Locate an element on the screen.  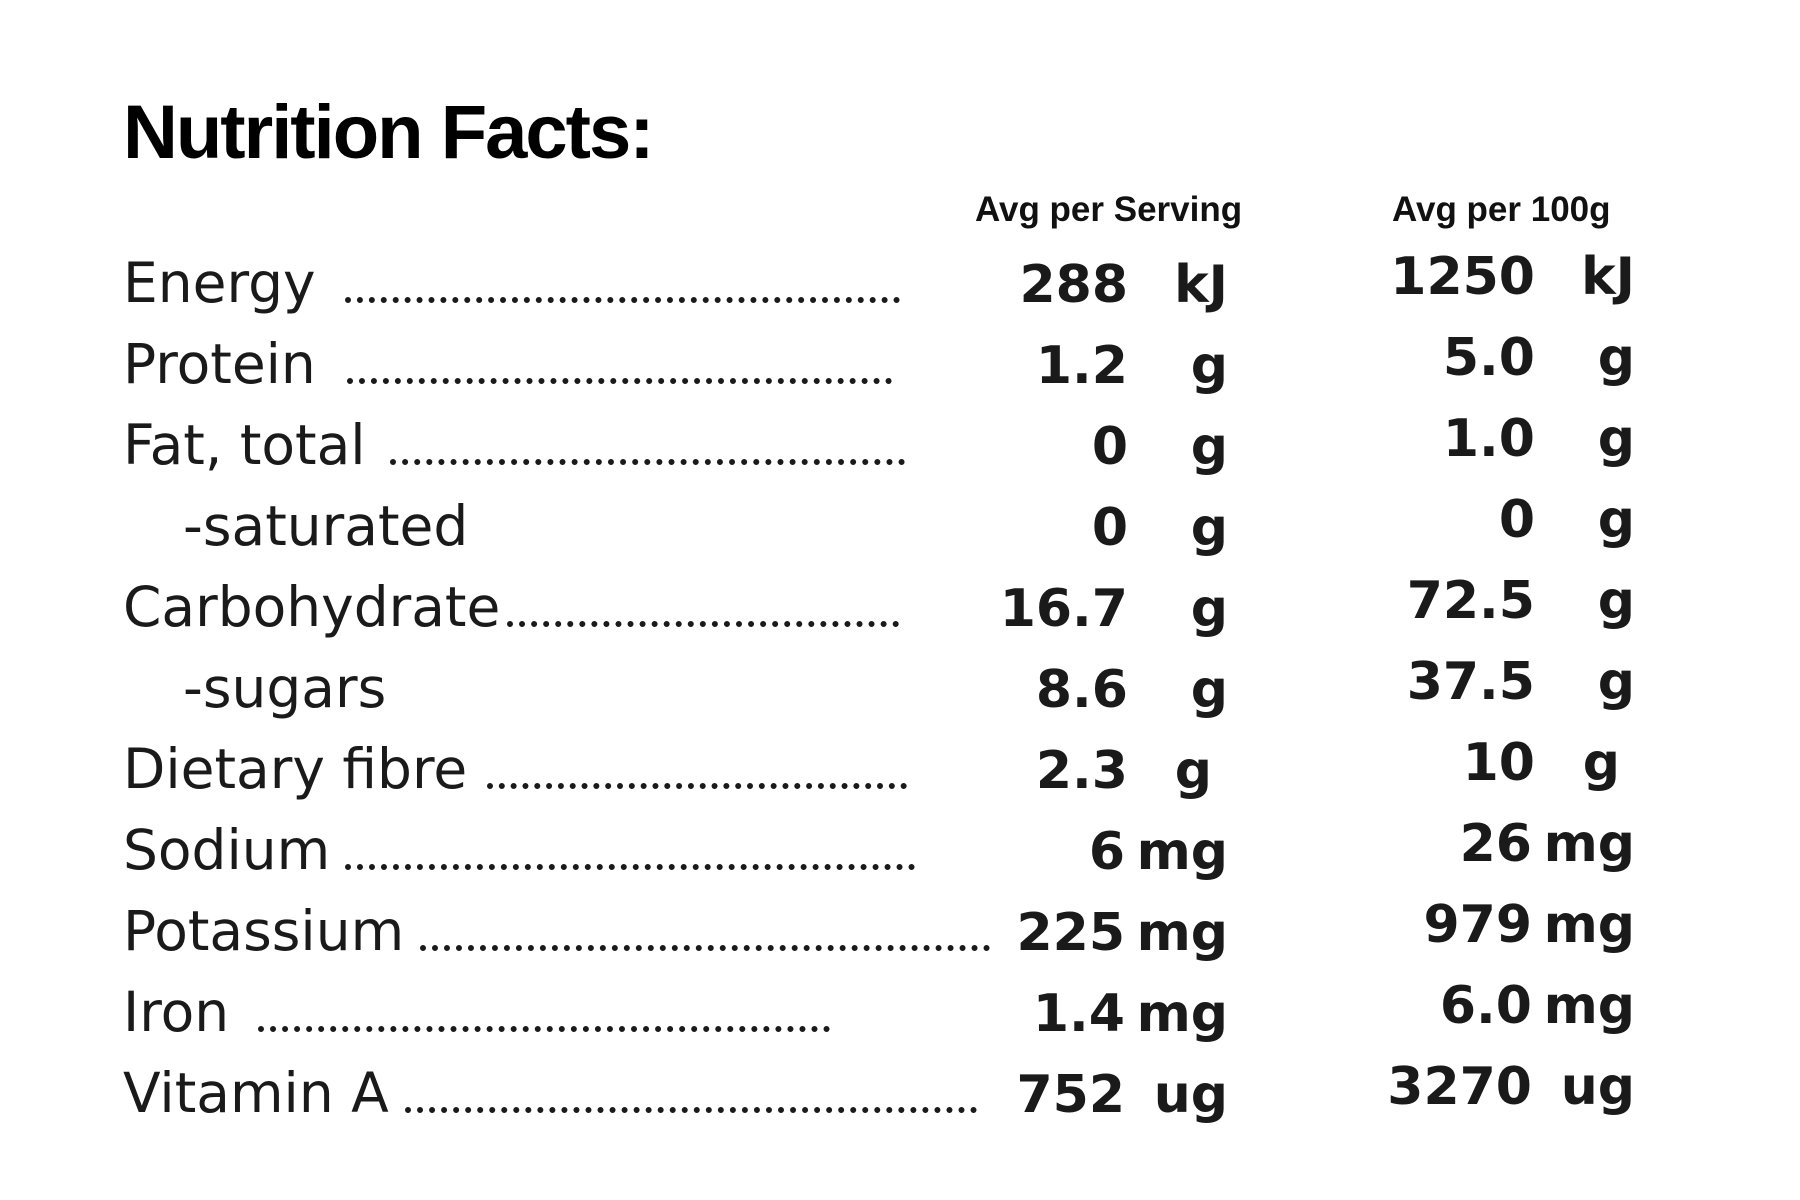
serving-value: 1.2 is located at coordinates (1081, 366).